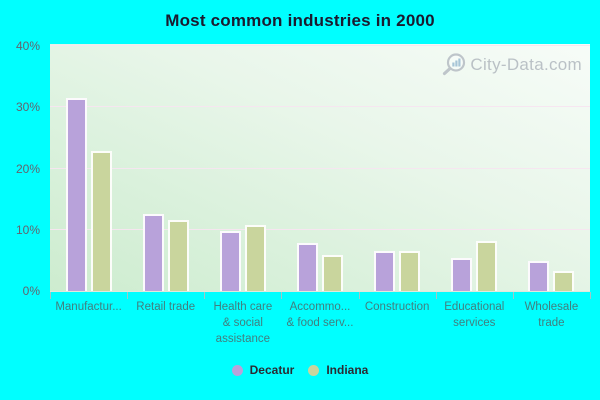  What do you see at coordinates (27, 46) in the screenshot?
I see `y-tick-label-40%: 40%` at bounding box center [27, 46].